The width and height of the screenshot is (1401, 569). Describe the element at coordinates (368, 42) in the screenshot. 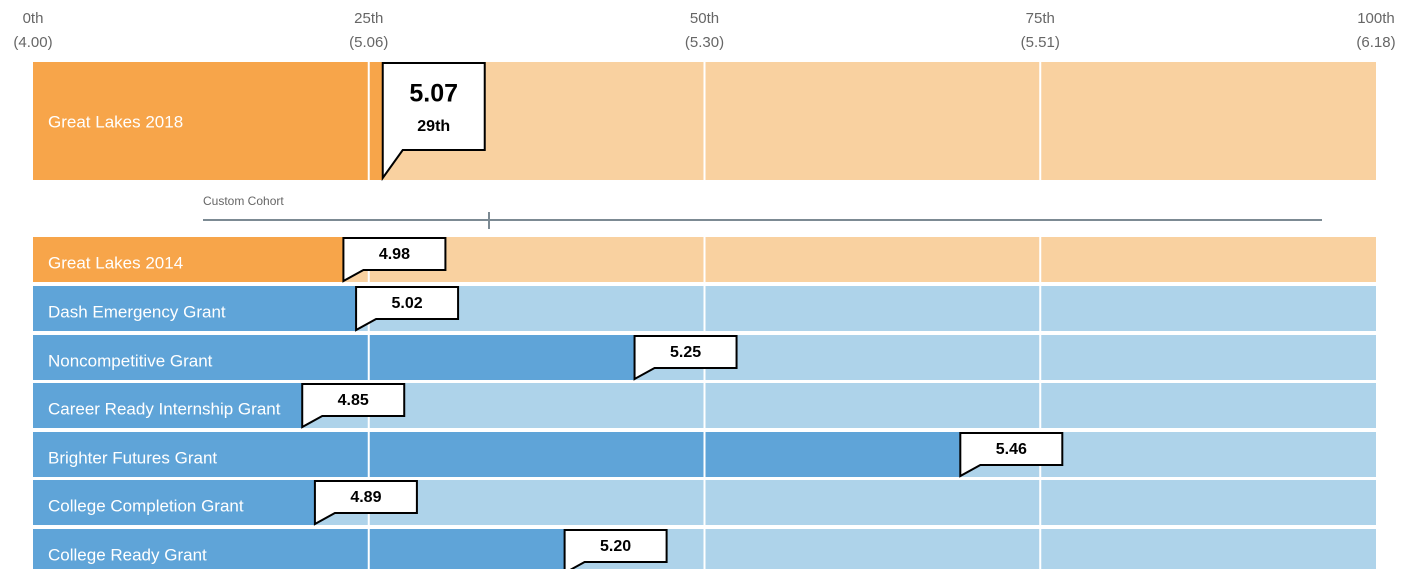

I see `x-tick-label: (5.06)` at that location.